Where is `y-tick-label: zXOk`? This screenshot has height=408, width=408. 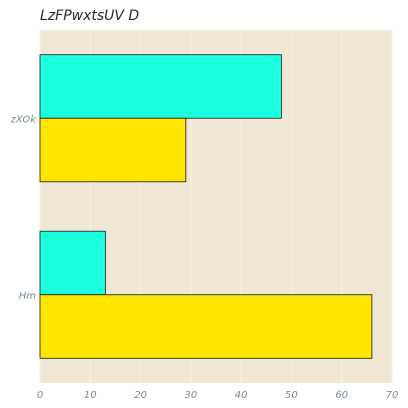
y-tick-label: zXOk is located at coordinates (24, 119).